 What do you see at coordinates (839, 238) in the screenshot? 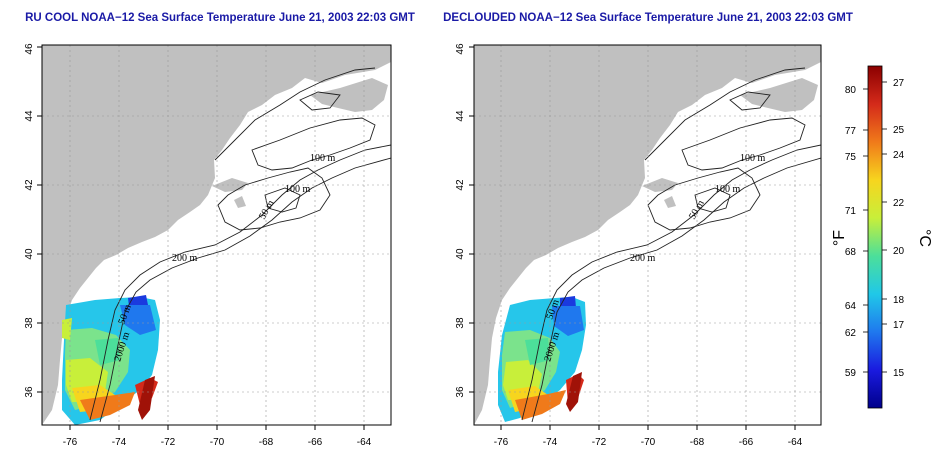
I see `fahrenheit-unit-label: °F` at bounding box center [839, 238].